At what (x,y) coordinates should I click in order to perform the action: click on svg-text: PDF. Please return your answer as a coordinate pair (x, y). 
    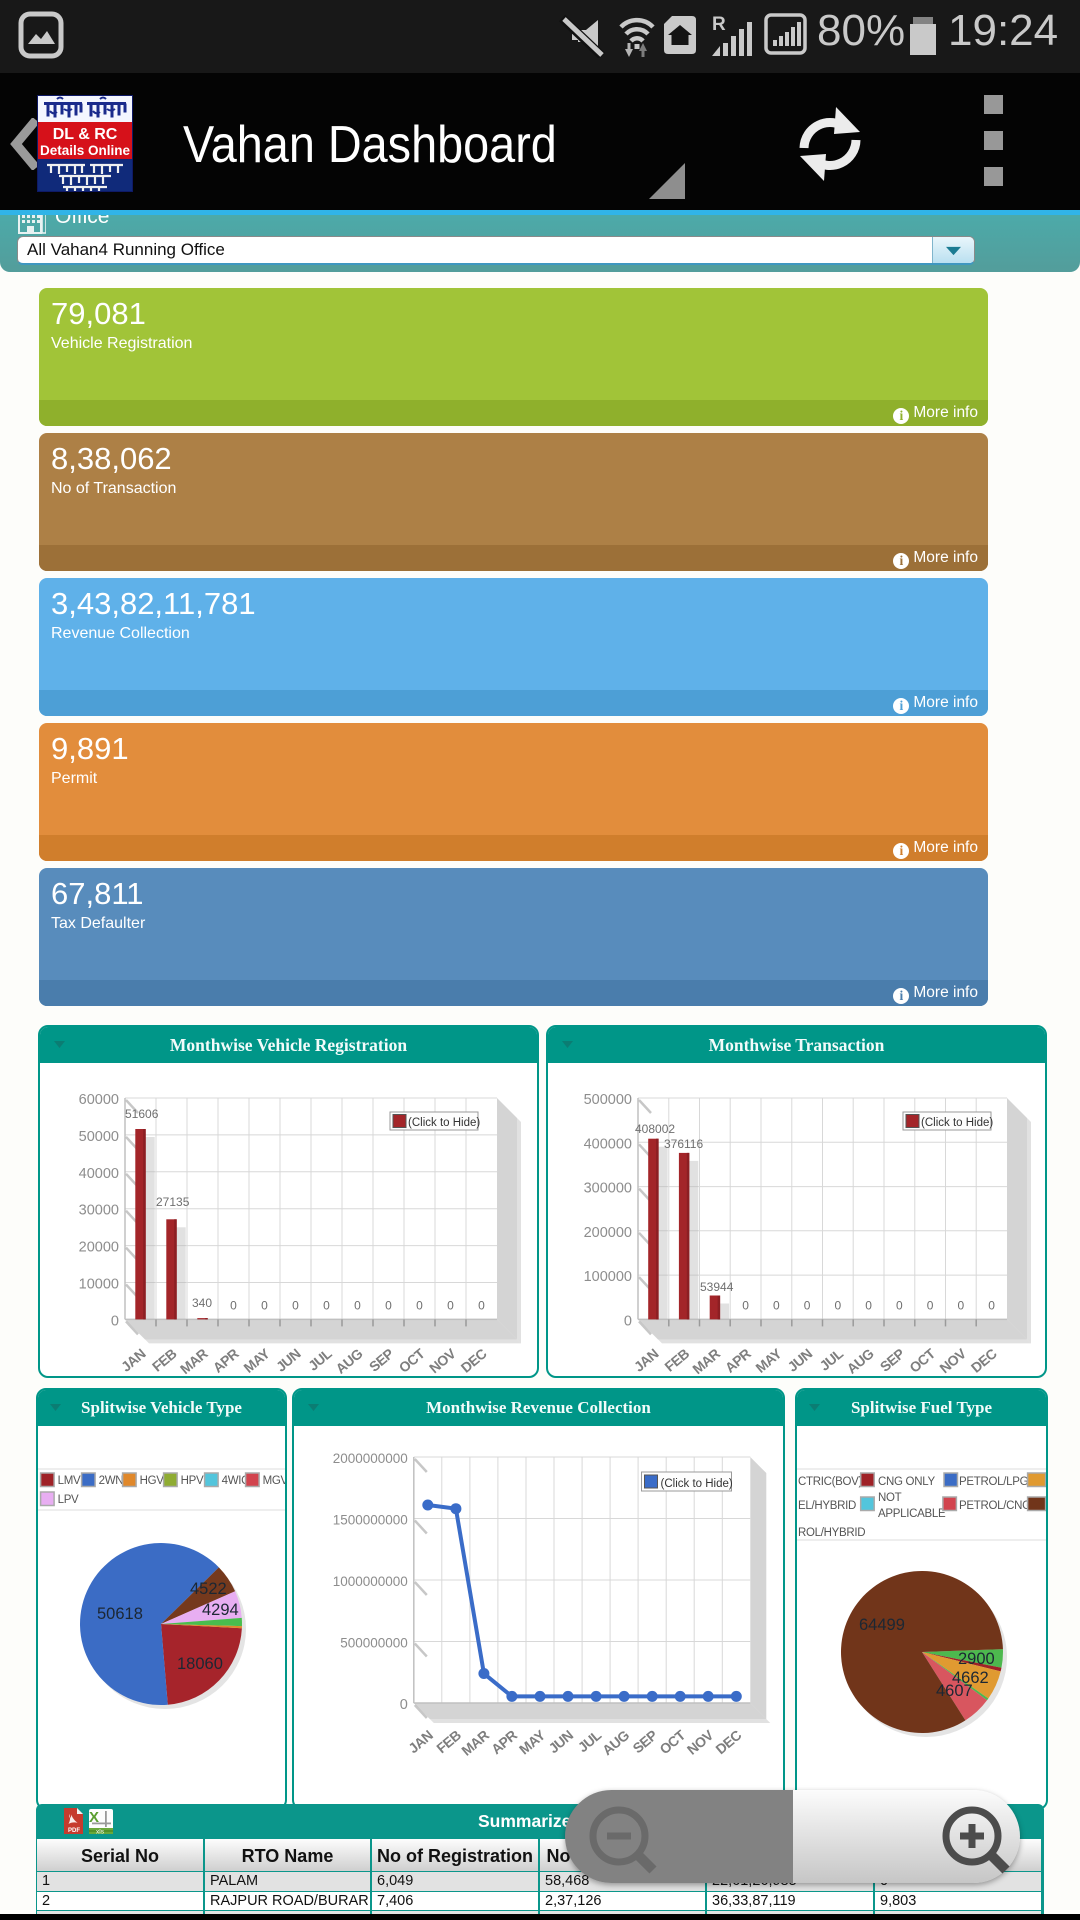
    Looking at the image, I should click on (74, 1831).